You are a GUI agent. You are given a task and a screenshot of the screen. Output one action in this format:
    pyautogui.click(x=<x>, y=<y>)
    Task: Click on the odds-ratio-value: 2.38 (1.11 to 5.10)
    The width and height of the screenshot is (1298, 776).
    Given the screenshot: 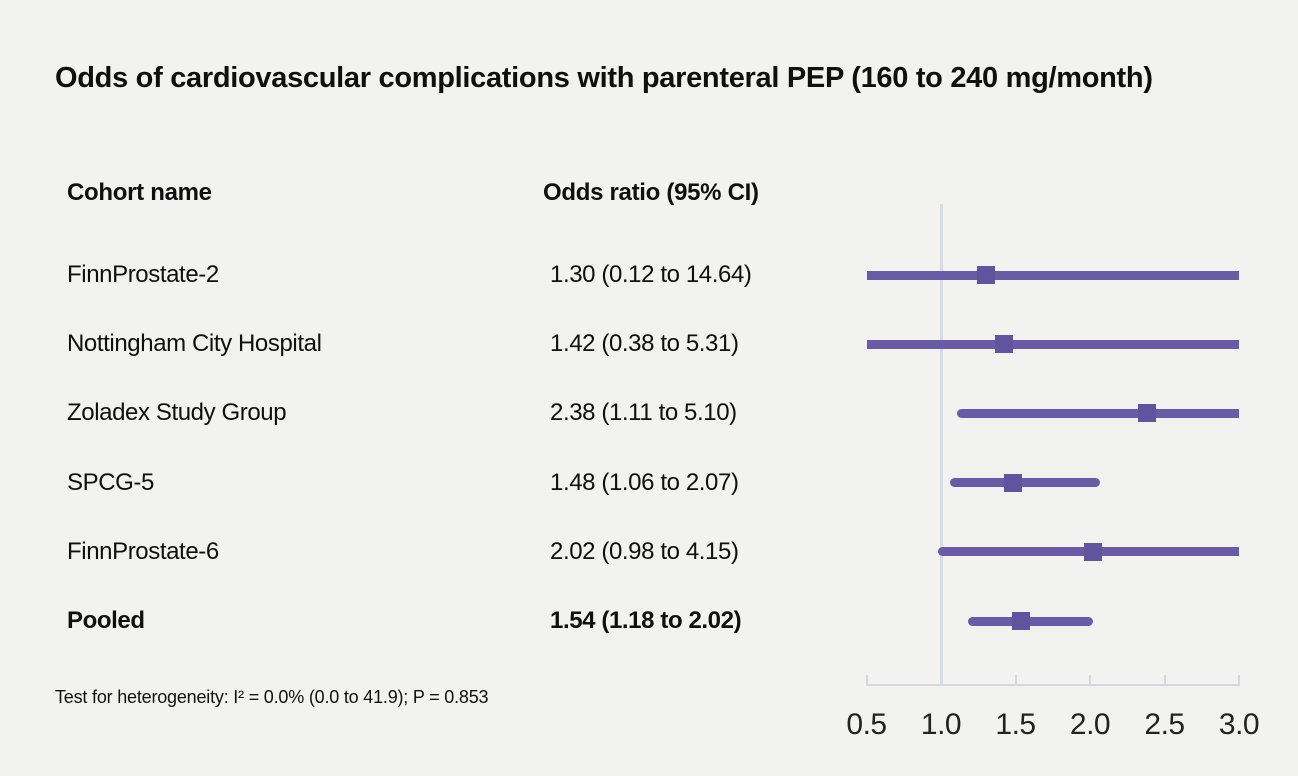 What is the action you would take?
    pyautogui.click(x=643, y=413)
    